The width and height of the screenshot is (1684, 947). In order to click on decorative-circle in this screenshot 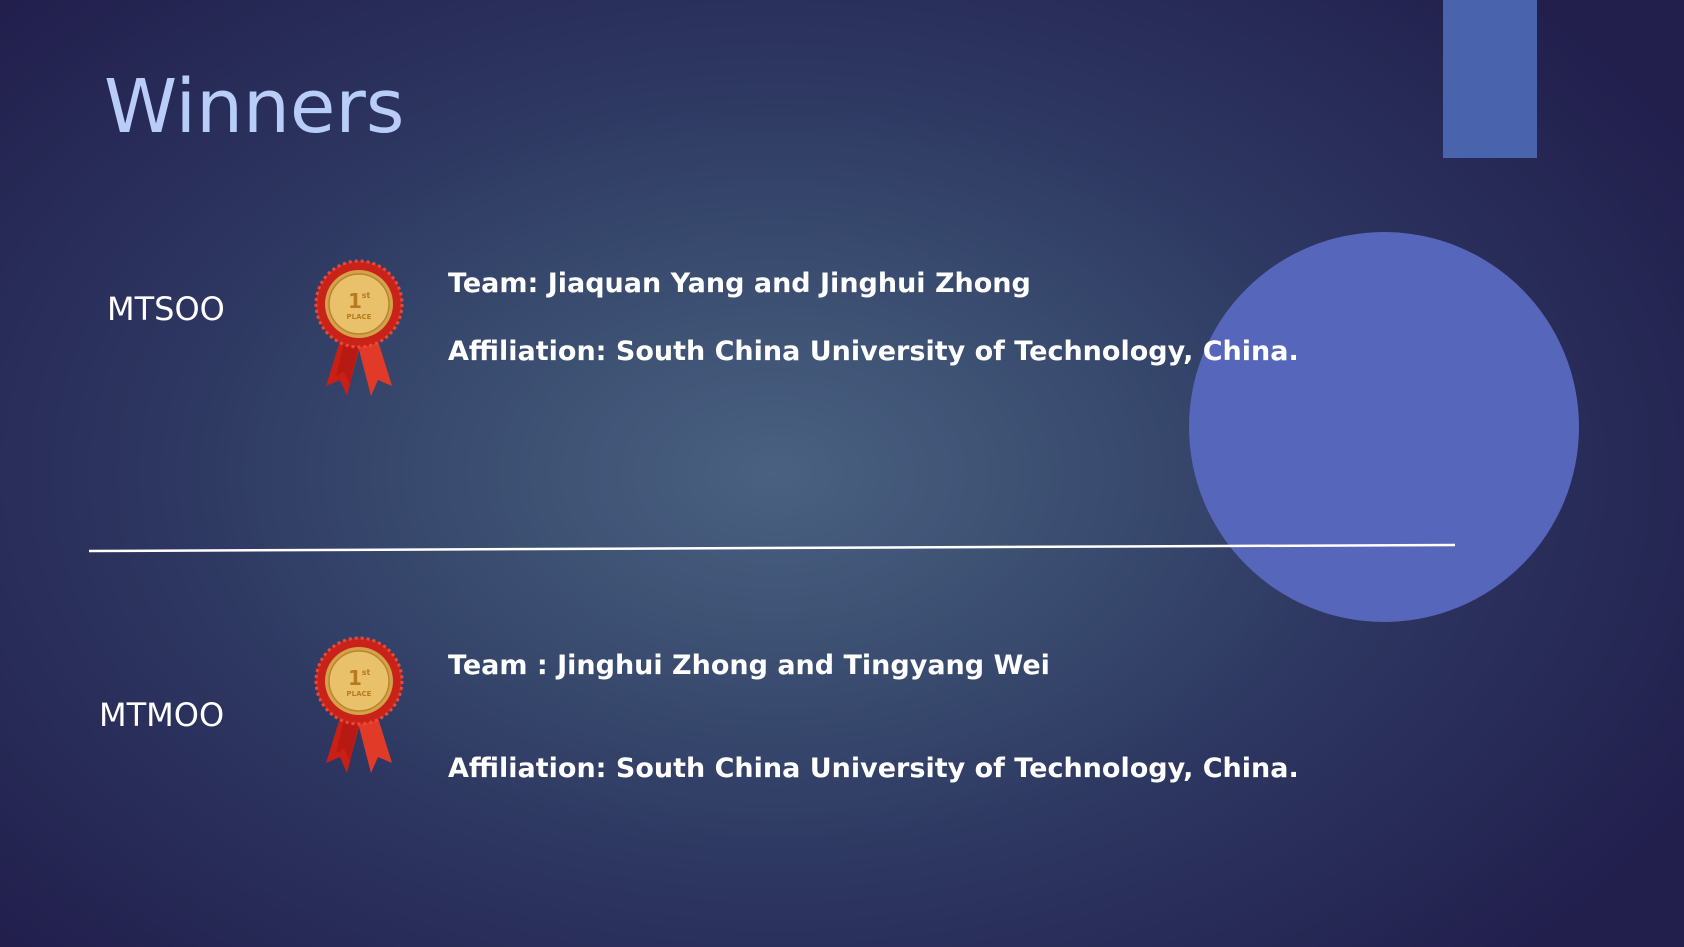, I will do `click(1384, 427)`.